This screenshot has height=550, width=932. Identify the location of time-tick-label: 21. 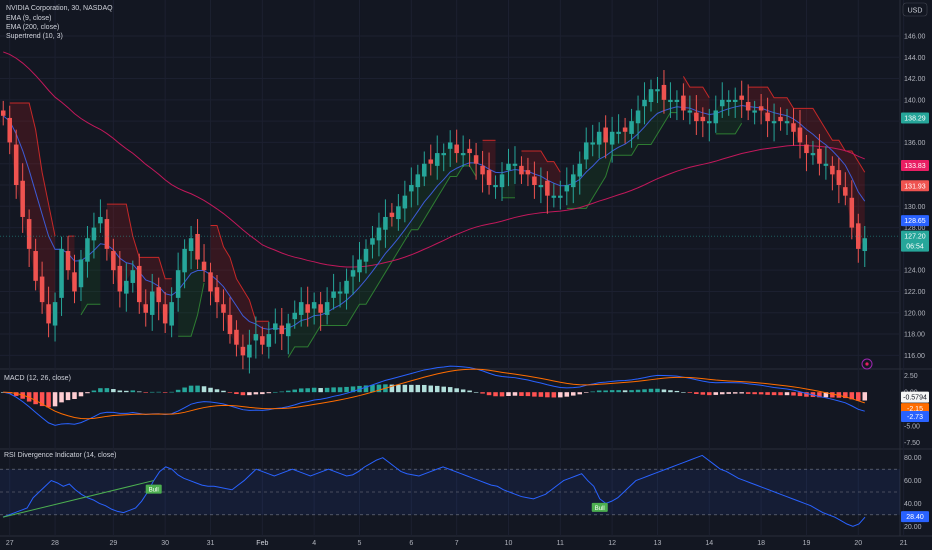
(904, 543).